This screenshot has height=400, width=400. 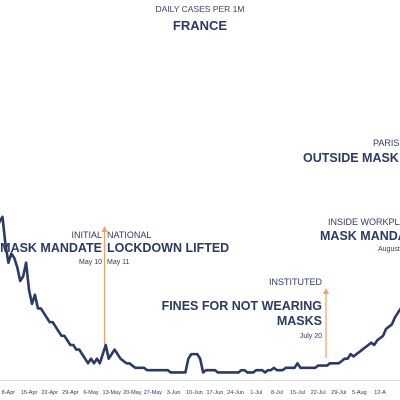 What do you see at coordinates (129, 235) in the screenshot?
I see `annotation-national: NATIONAL` at bounding box center [129, 235].